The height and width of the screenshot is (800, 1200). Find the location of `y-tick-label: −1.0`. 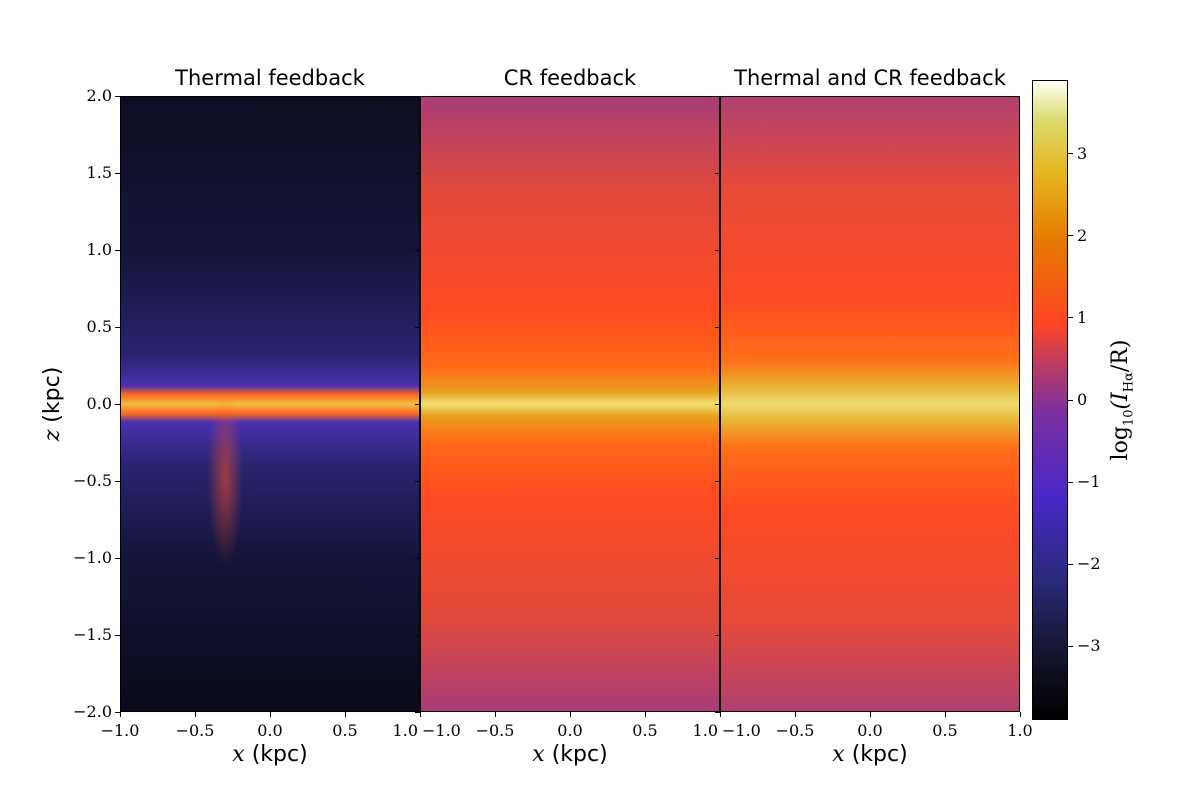

y-tick-label: −1.0 is located at coordinates (92, 557).